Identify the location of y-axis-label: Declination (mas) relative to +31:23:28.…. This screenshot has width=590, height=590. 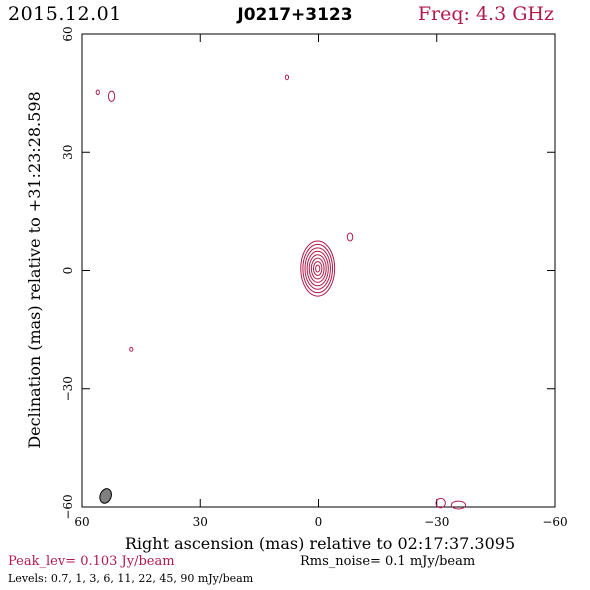
(34, 269).